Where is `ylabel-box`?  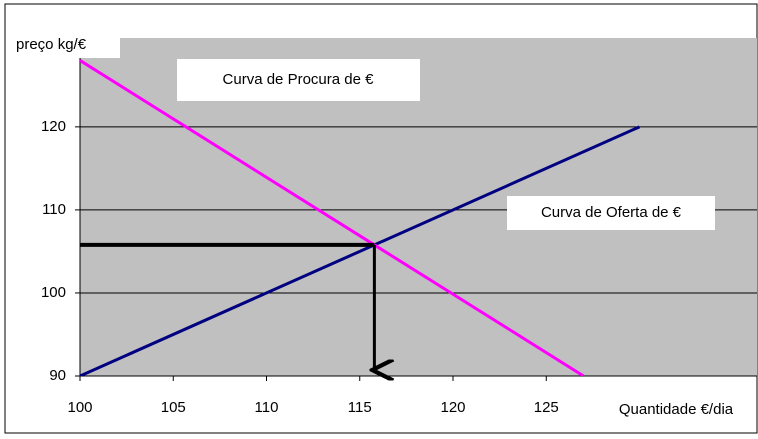 ylabel-box is located at coordinates (65, 45).